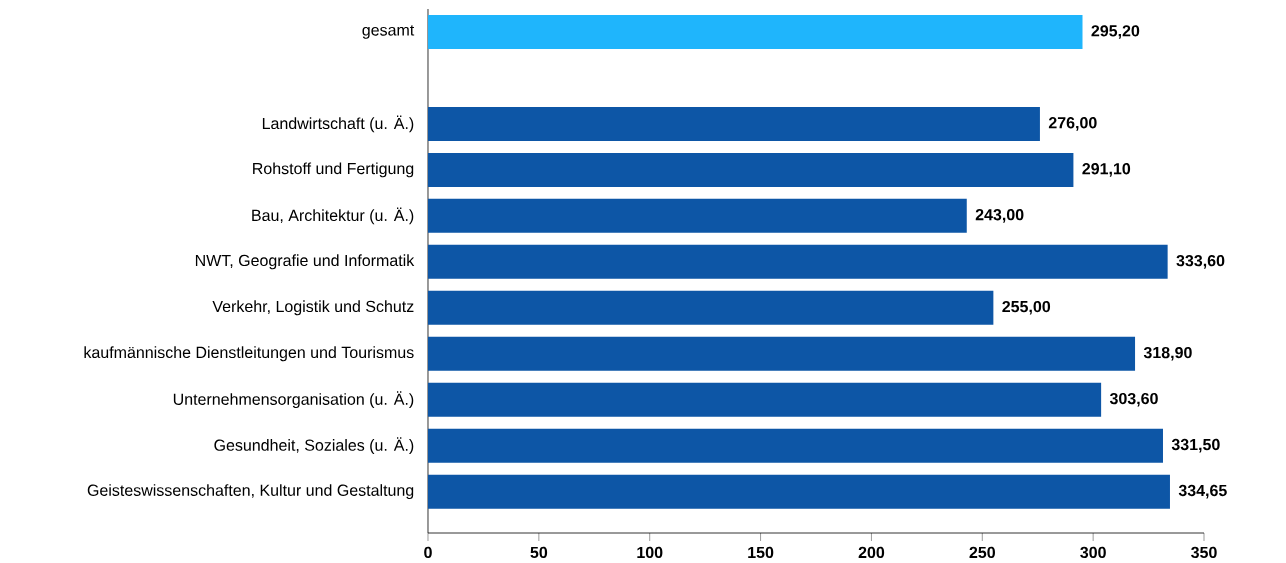 The image size is (1286, 563). What do you see at coordinates (293, 400) in the screenshot?
I see `y-tick-label: Unternehmensorganisation (u. Ä.)` at bounding box center [293, 400].